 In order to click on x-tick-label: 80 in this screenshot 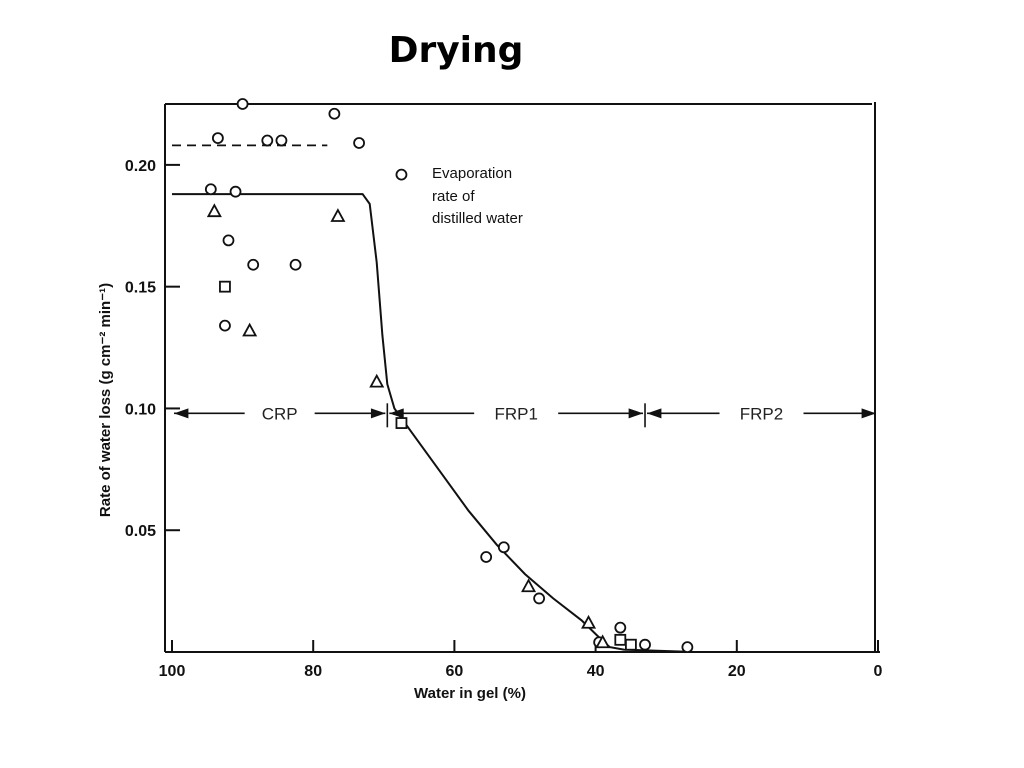, I will do `click(313, 671)`.